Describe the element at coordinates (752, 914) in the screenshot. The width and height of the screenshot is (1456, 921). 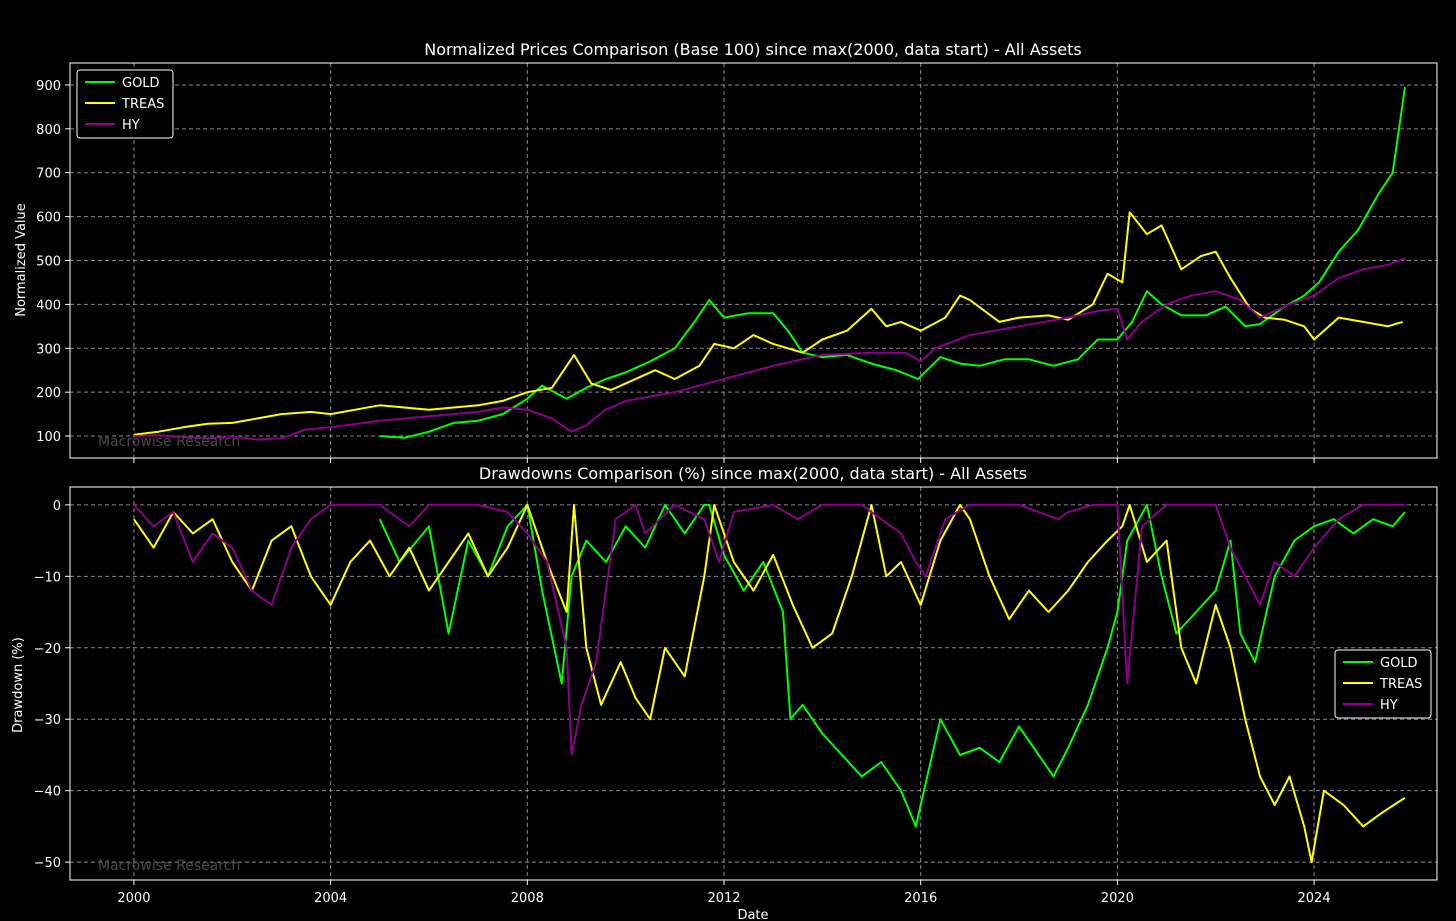
I see `bottom-x-axis-label: Date` at that location.